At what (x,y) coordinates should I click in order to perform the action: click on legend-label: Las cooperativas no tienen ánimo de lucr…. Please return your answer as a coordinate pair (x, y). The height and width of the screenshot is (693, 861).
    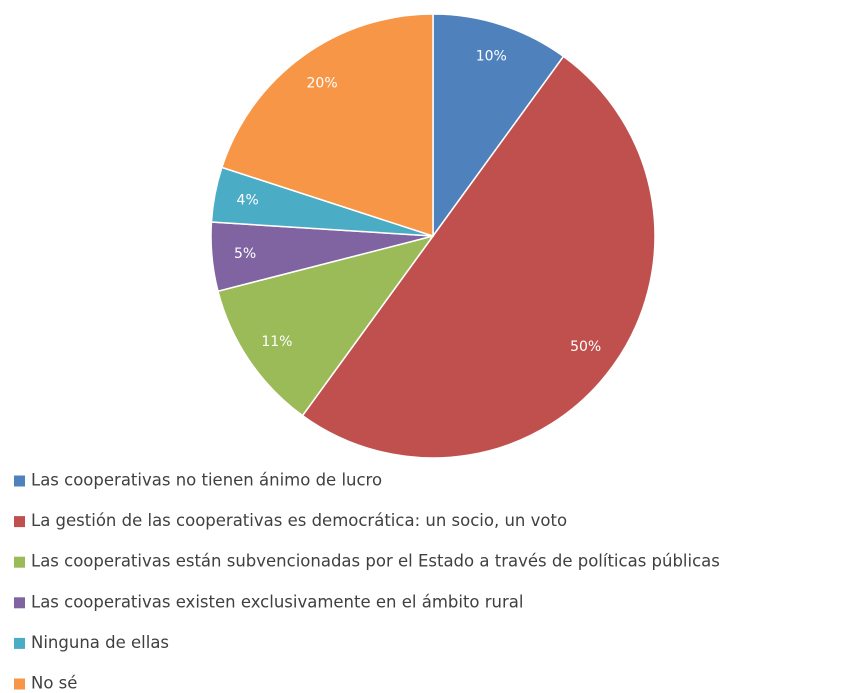
    Looking at the image, I should click on (206, 480).